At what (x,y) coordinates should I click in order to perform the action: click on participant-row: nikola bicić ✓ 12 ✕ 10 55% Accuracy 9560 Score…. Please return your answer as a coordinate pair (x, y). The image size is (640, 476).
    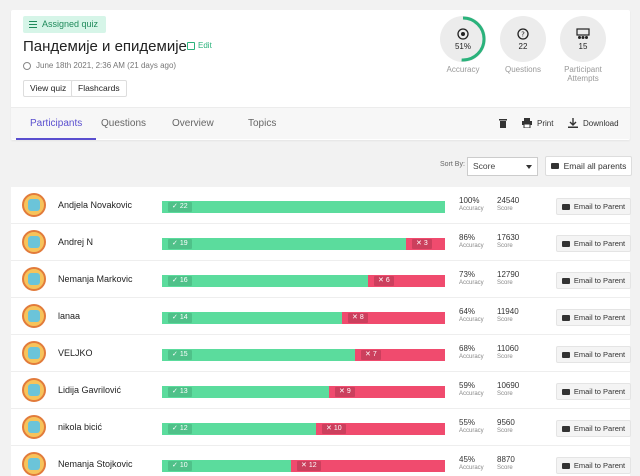
    Looking at the image, I should click on (321, 427).